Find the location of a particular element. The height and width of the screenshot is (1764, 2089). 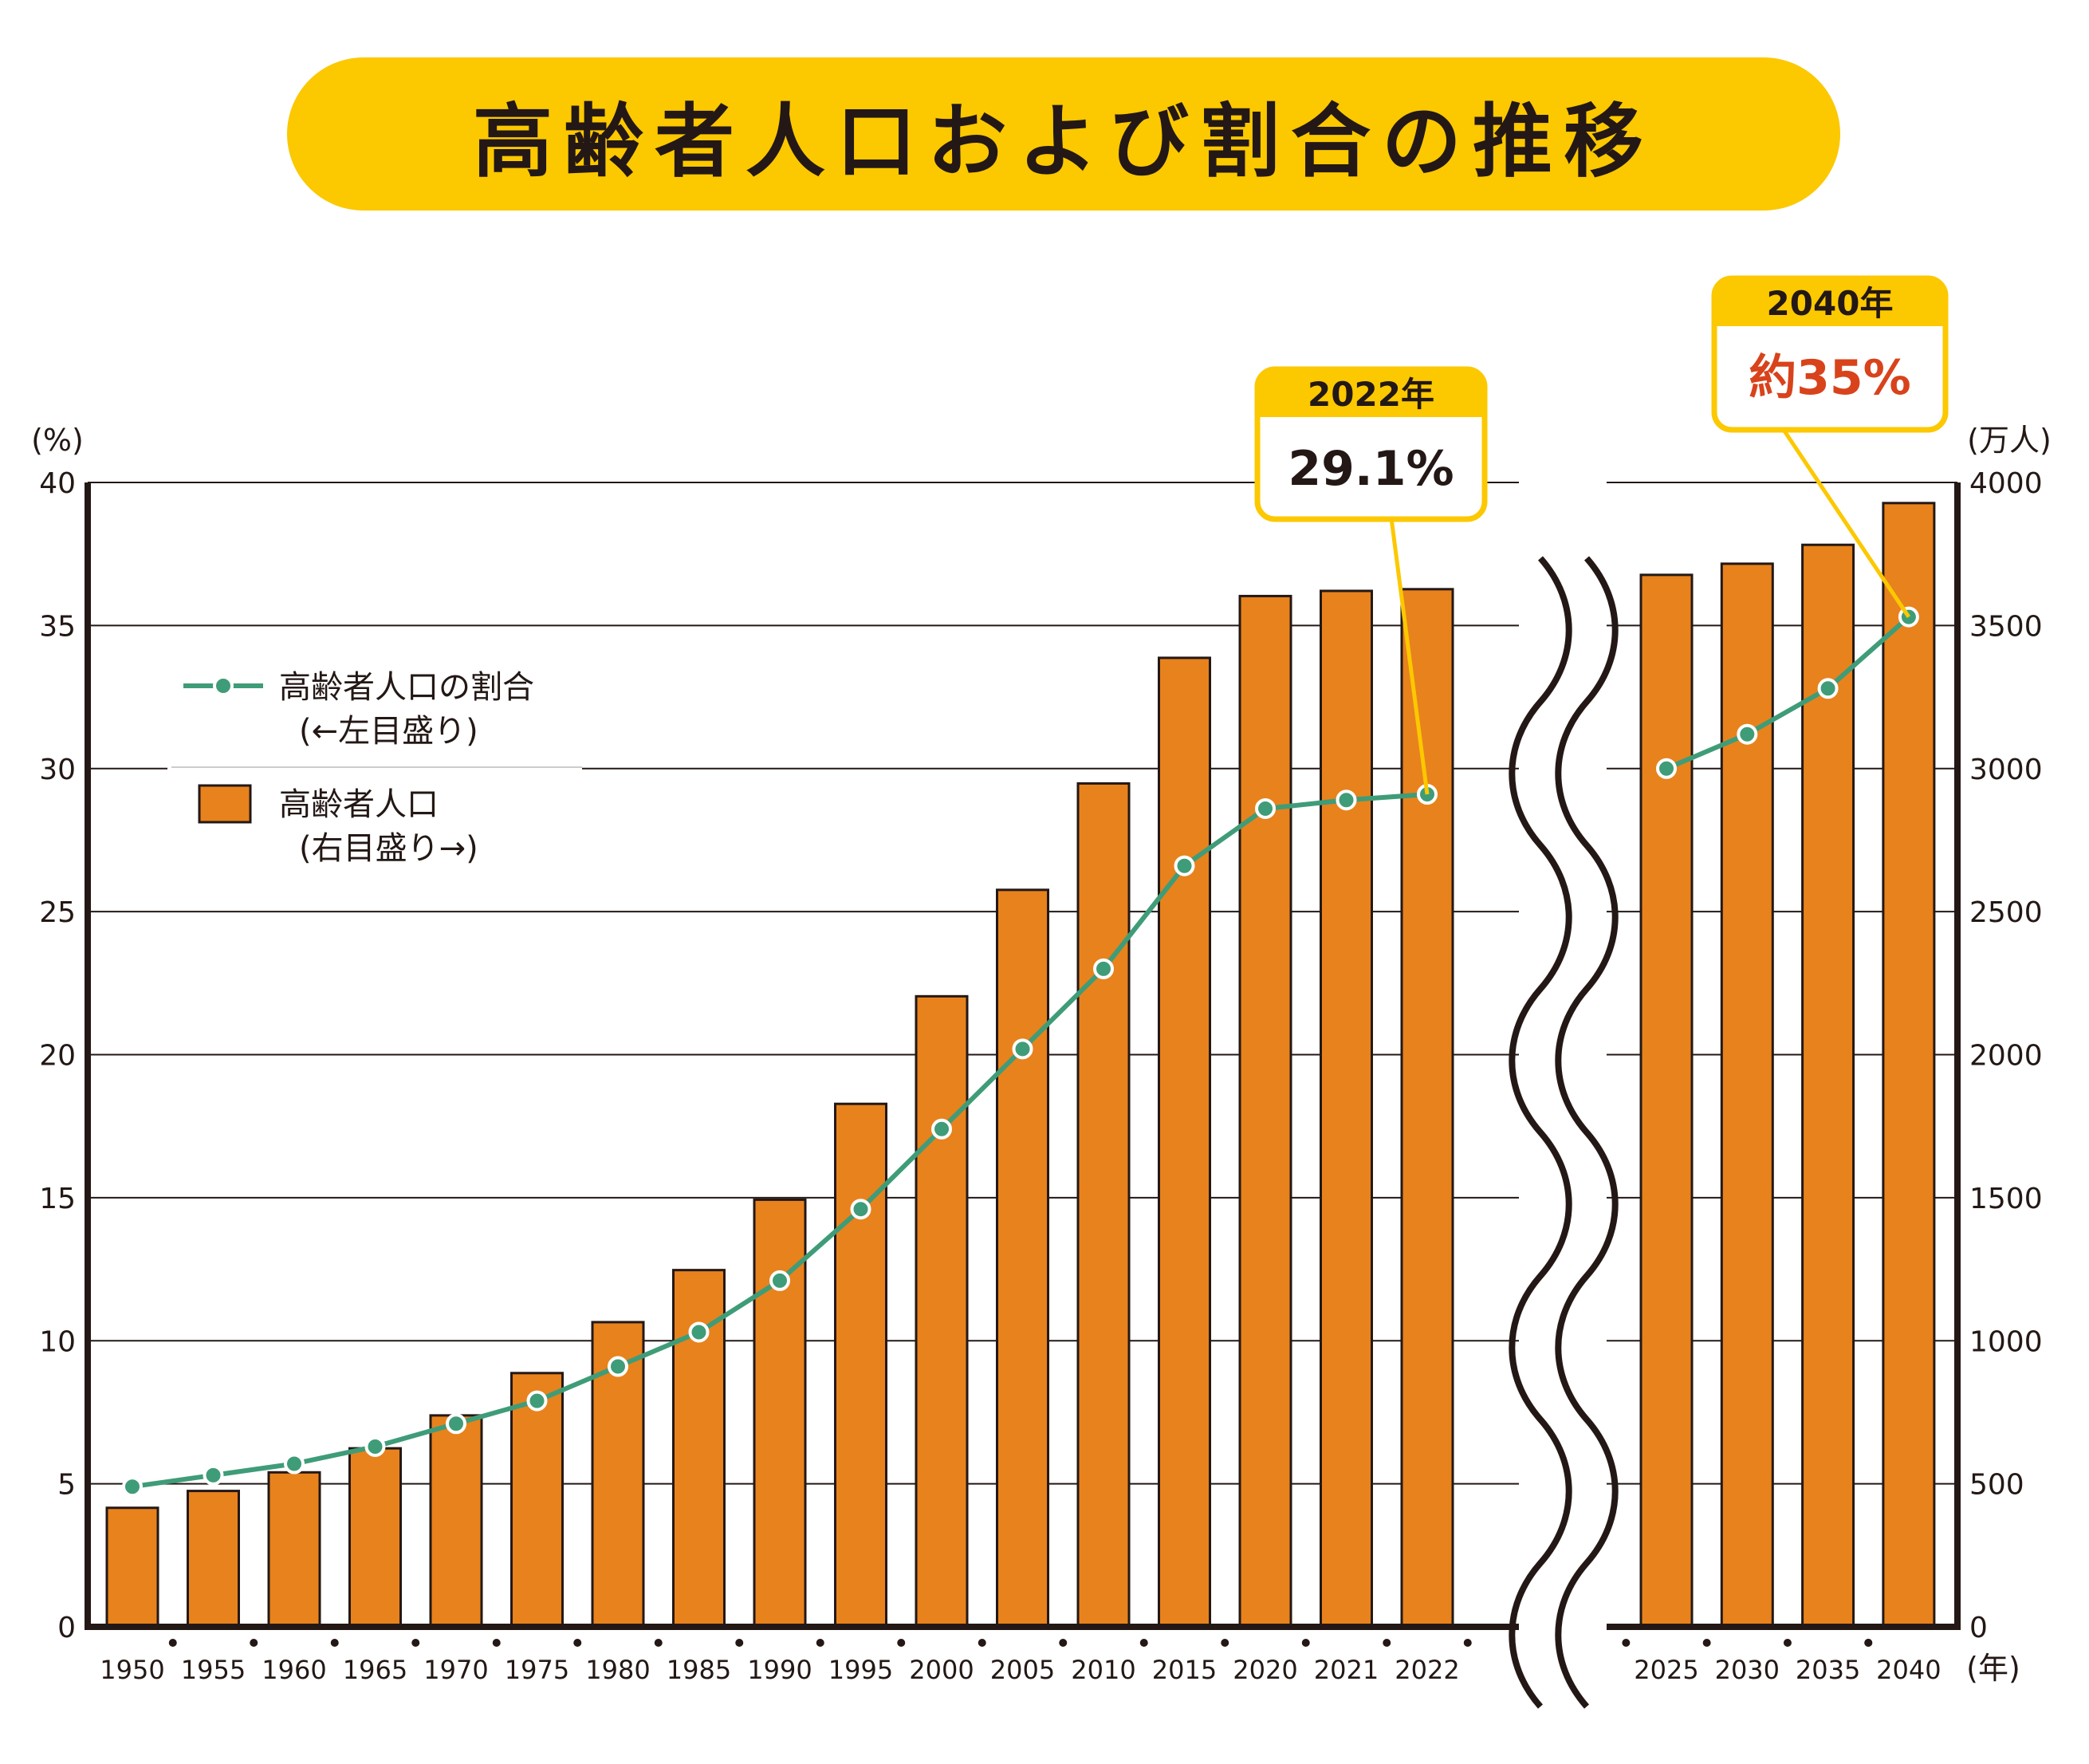

right-axis-unit: (万人) is located at coordinates (2009, 441).